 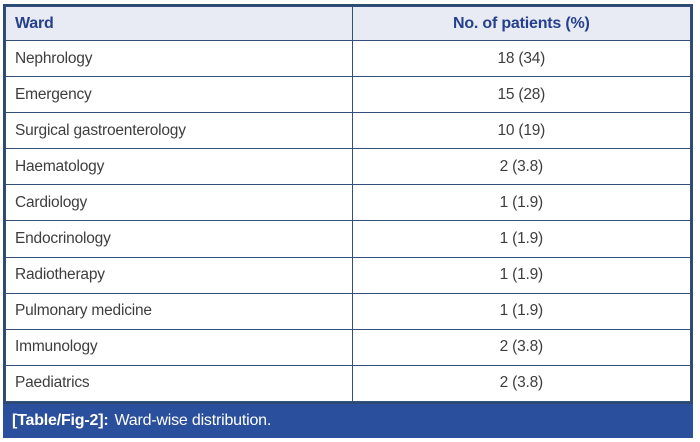 I want to click on header-row: Ward No. of patients (%), so click(x=348, y=23).